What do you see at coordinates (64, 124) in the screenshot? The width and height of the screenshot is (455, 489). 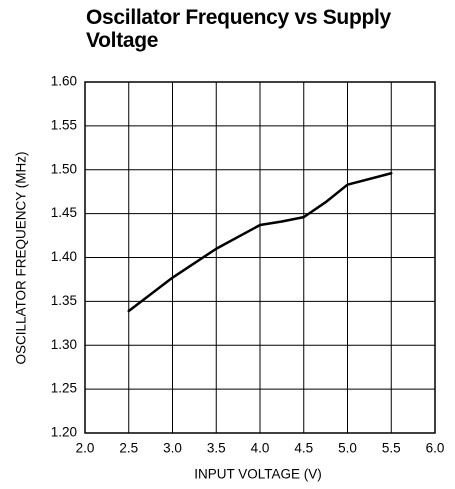 I see `y-tick-label: 1.55` at bounding box center [64, 124].